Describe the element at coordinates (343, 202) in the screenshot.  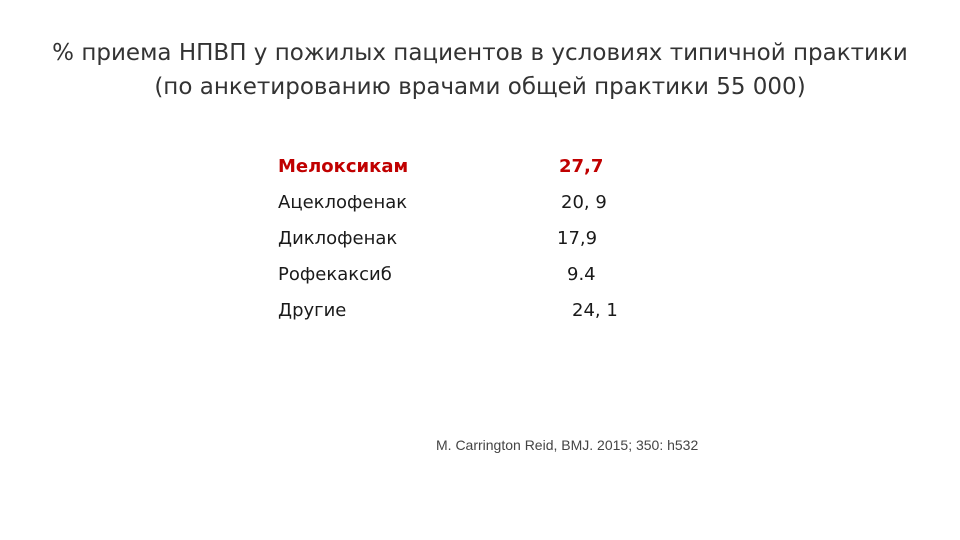
I see `drug-name: Ацеклофенак` at that location.